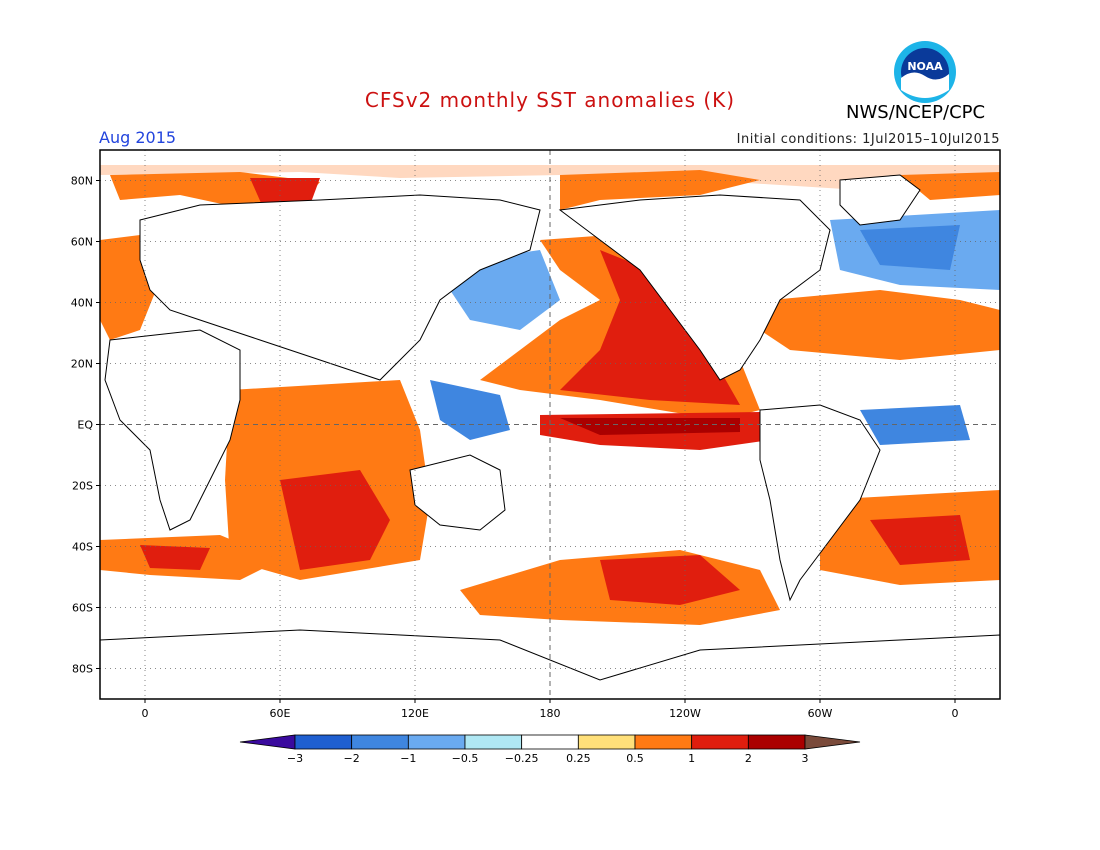  Describe the element at coordinates (820, 503) in the screenshot. I see `land-south-america` at that location.